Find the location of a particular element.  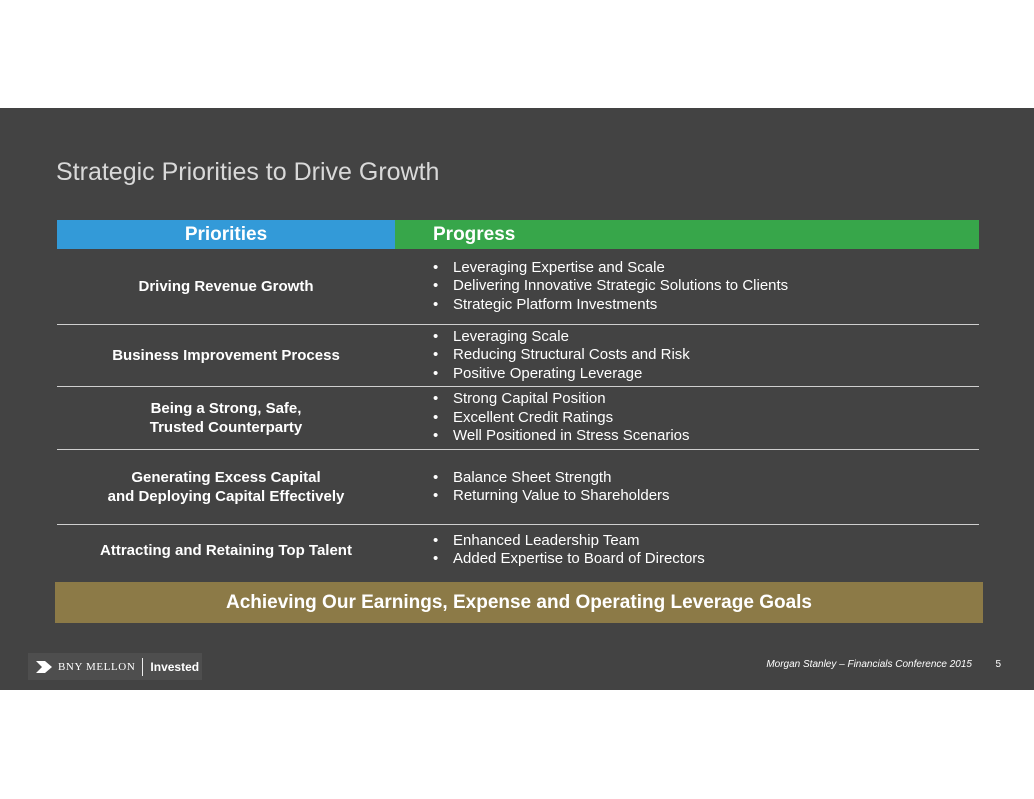

page-number: 5 is located at coordinates (998, 664).